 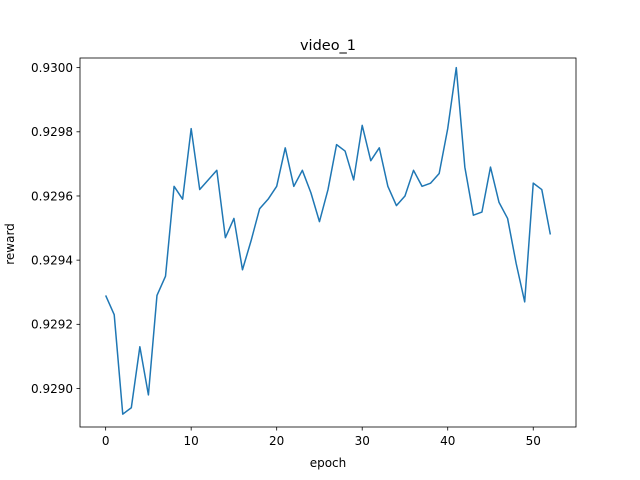 What do you see at coordinates (362, 441) in the screenshot?
I see `x-tick-label: 30` at bounding box center [362, 441].